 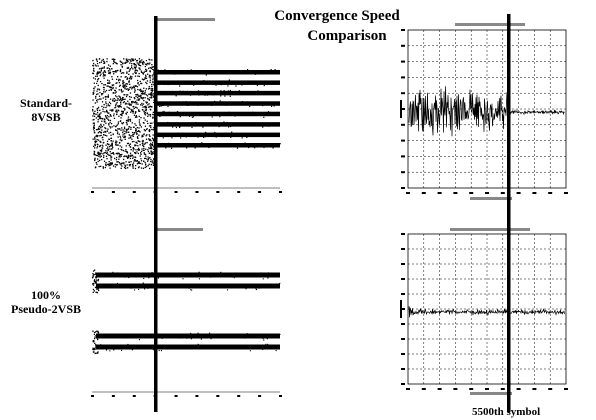 What do you see at coordinates (260, 396) in the screenshot?
I see `panel-bottom-left-tick-label` at bounding box center [260, 396].